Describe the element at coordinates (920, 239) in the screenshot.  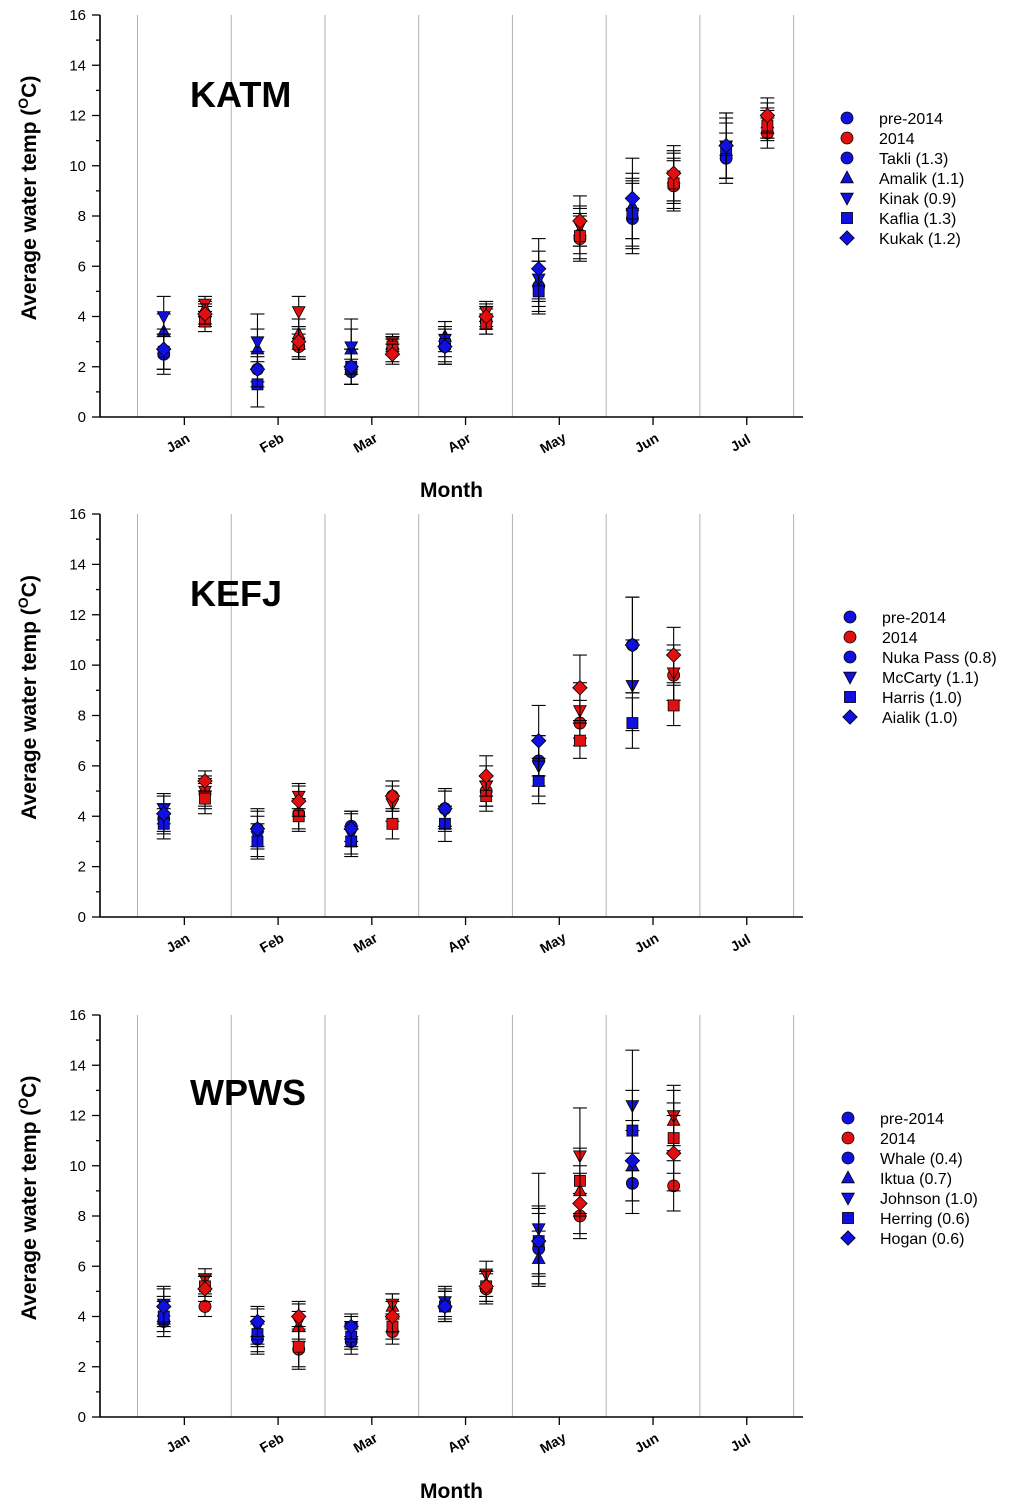
I see `legend-label: Kukak (1.2)` at that location.